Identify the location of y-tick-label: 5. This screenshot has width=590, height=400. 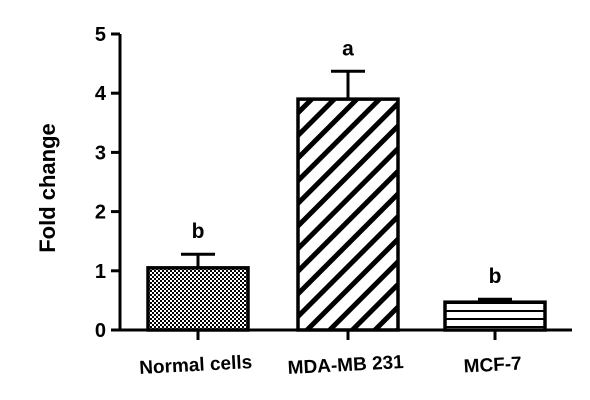
(100, 35).